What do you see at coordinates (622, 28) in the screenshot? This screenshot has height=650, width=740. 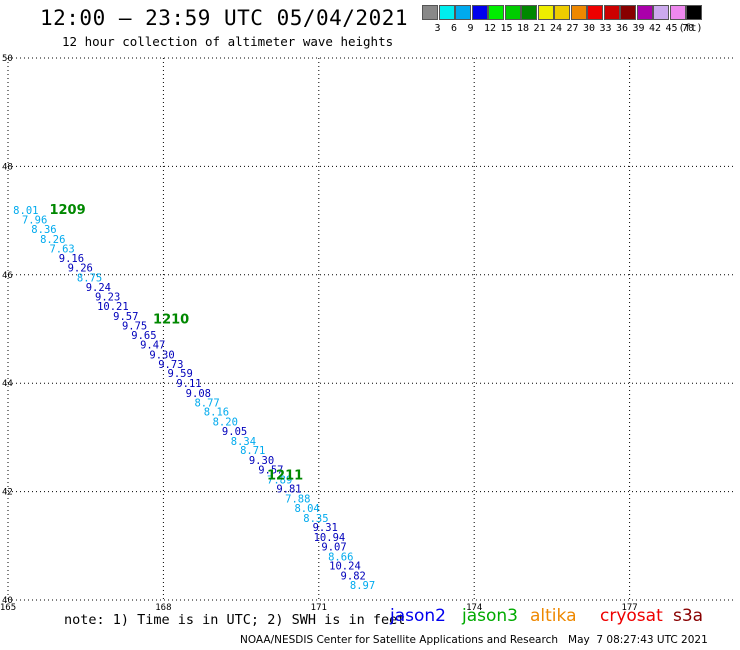 I see `color-scale-label: 36` at bounding box center [622, 28].